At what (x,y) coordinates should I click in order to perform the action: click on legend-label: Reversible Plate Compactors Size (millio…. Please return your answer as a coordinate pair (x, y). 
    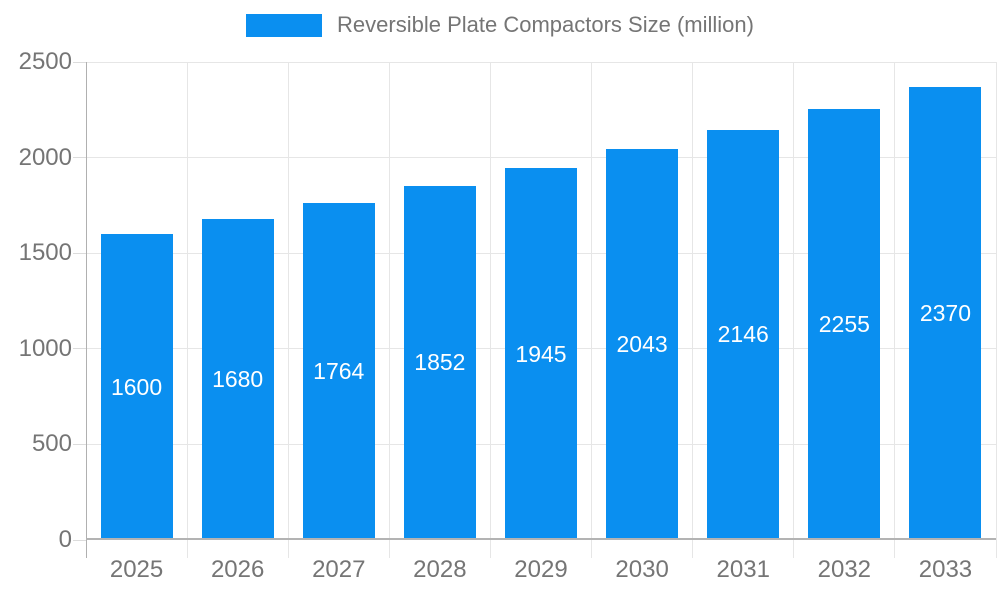
    Looking at the image, I should click on (545, 24).